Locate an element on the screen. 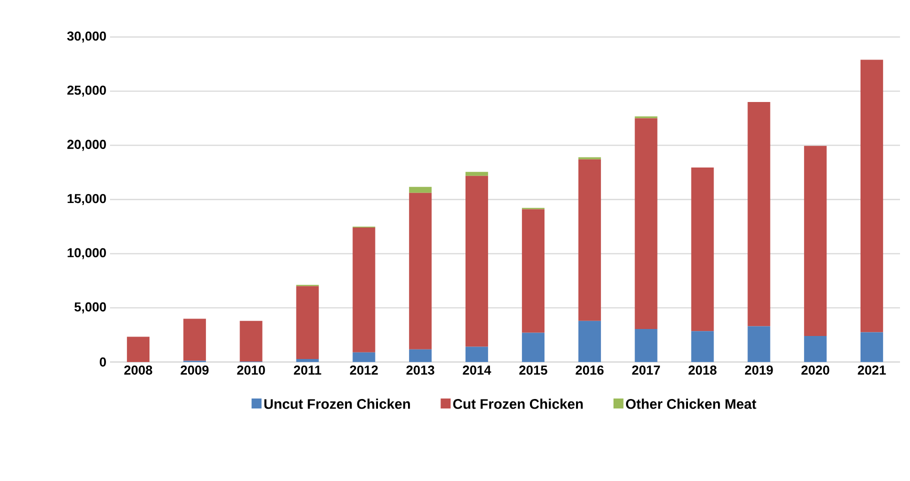 This screenshot has height=481, width=910. x-tick-label: 2010 is located at coordinates (251, 370).